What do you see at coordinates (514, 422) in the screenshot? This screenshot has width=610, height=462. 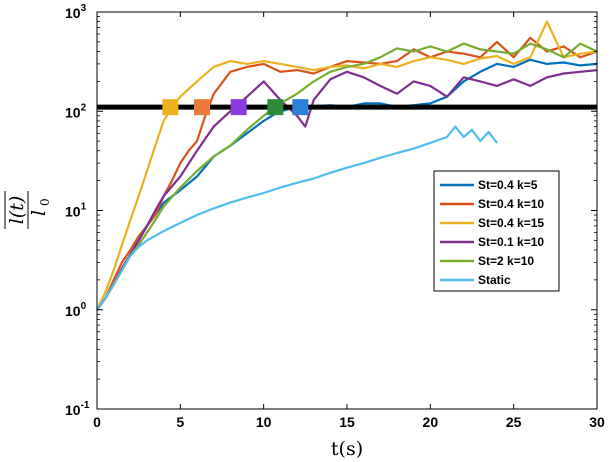 I see `x-tick-label: 25` at bounding box center [514, 422].